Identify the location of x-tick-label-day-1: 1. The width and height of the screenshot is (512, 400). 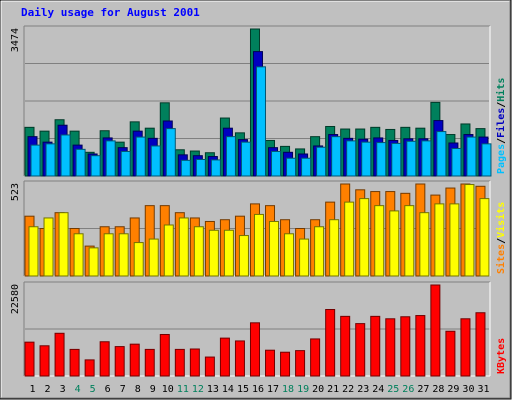
(33, 389).